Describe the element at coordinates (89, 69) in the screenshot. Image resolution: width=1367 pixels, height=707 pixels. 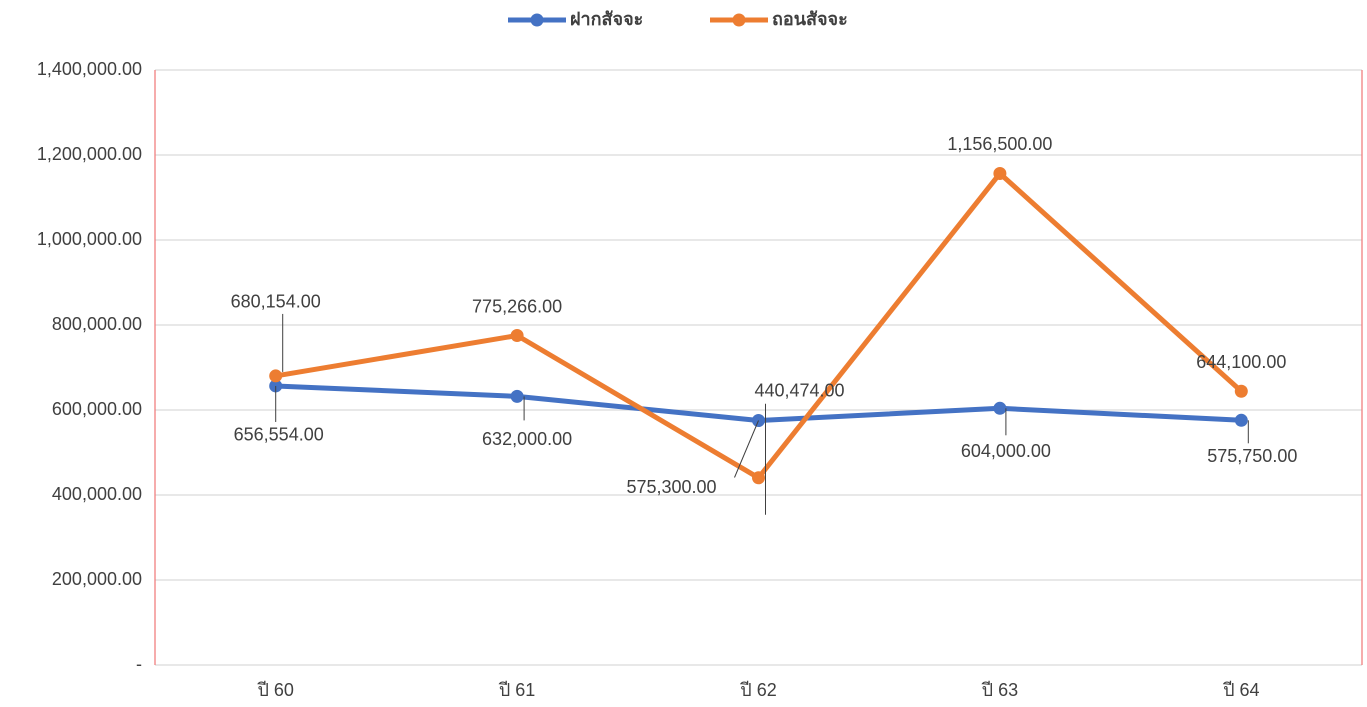
I see `y-tick-label: 1,400,000.00` at that location.